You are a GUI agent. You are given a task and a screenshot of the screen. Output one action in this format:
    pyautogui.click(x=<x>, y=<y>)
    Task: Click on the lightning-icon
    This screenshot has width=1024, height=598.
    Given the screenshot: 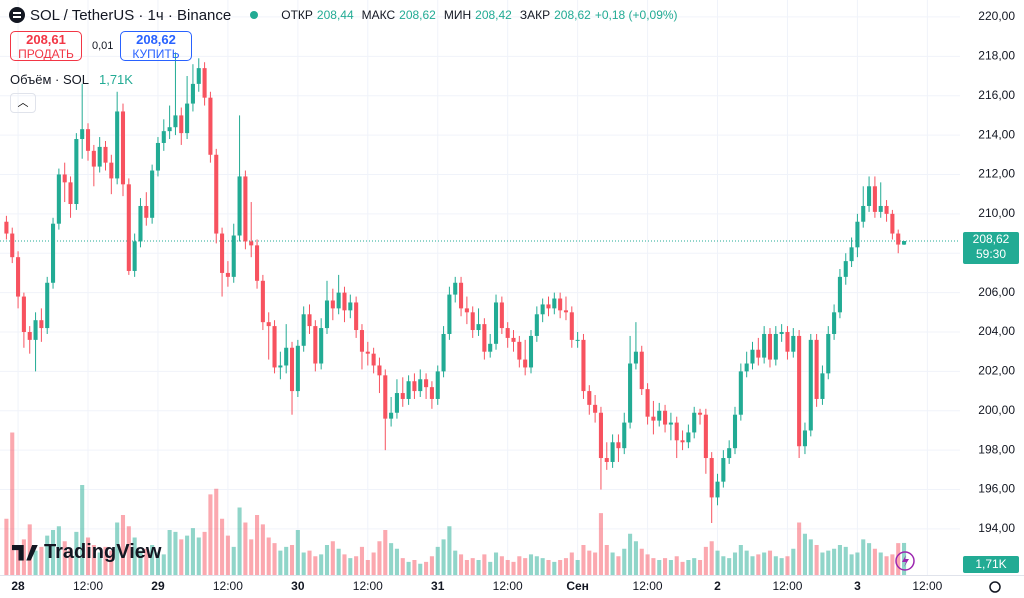 What is the action you would take?
    pyautogui.click(x=905, y=561)
    